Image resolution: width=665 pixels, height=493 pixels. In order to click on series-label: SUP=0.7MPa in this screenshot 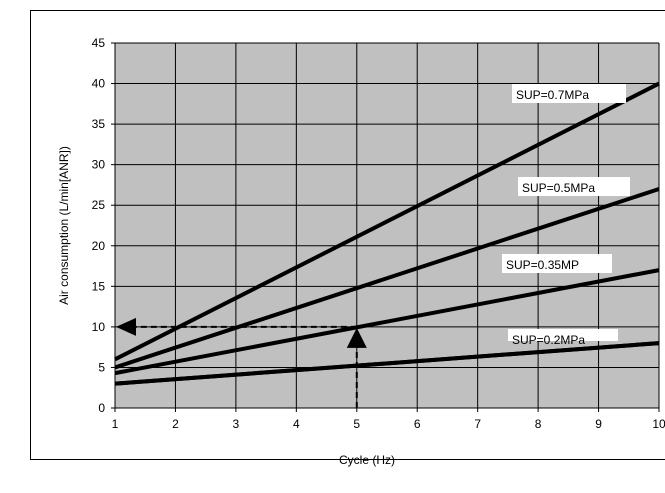, I will do `click(552, 95)`.